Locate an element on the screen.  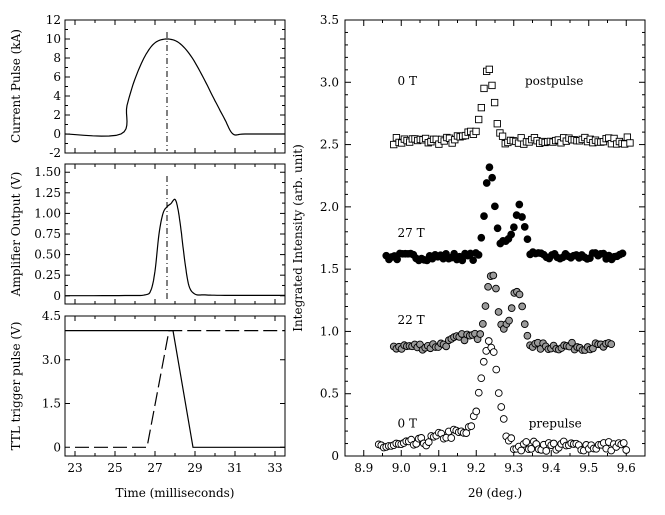
y-tick-label: 0.5 is located at coordinates (329, 394).